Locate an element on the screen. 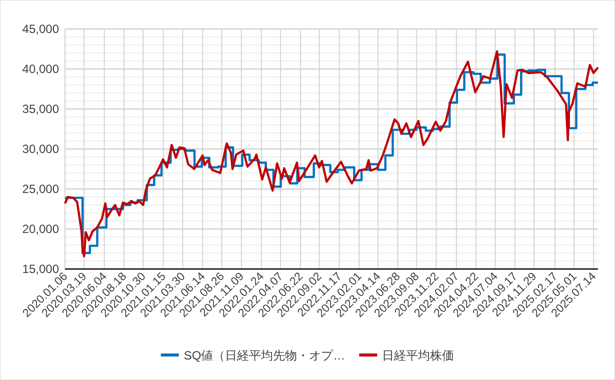  legend-label: 日経平均株価 is located at coordinates (418, 355).